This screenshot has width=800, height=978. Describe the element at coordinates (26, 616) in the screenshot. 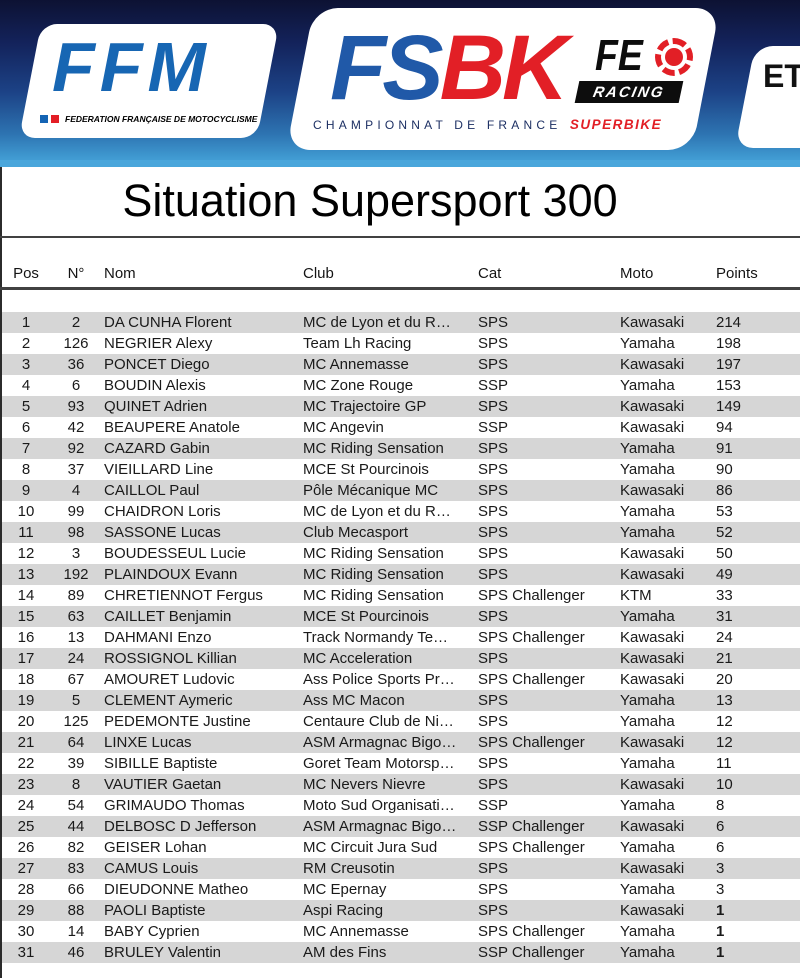

I see `row-pos: 15` at that location.